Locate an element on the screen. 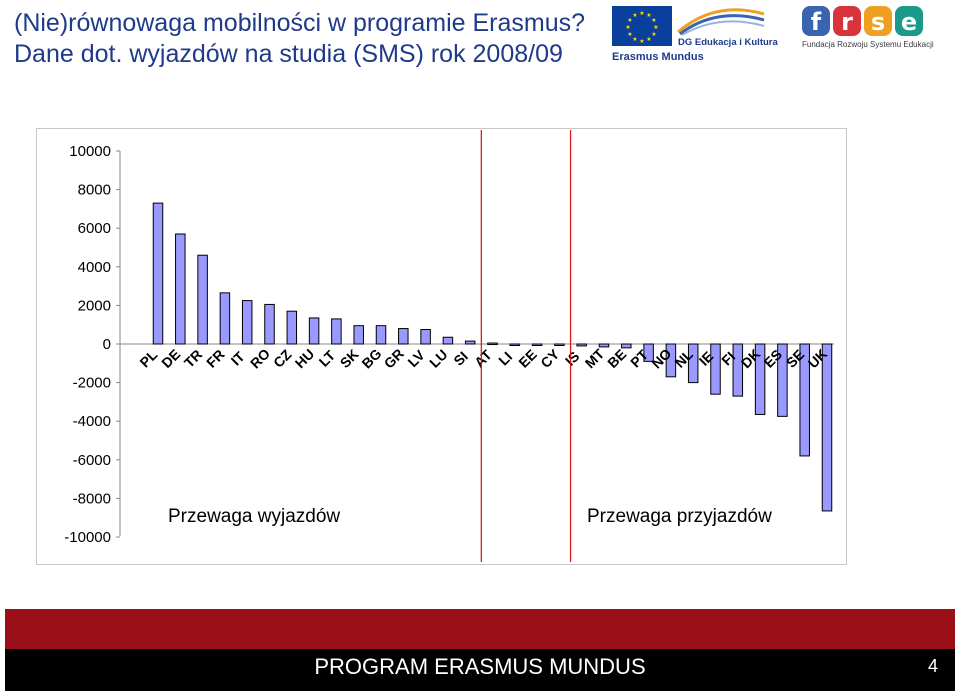  footer-program-title: PROGRAM ERASMUS MUNDUS is located at coordinates (480, 666).